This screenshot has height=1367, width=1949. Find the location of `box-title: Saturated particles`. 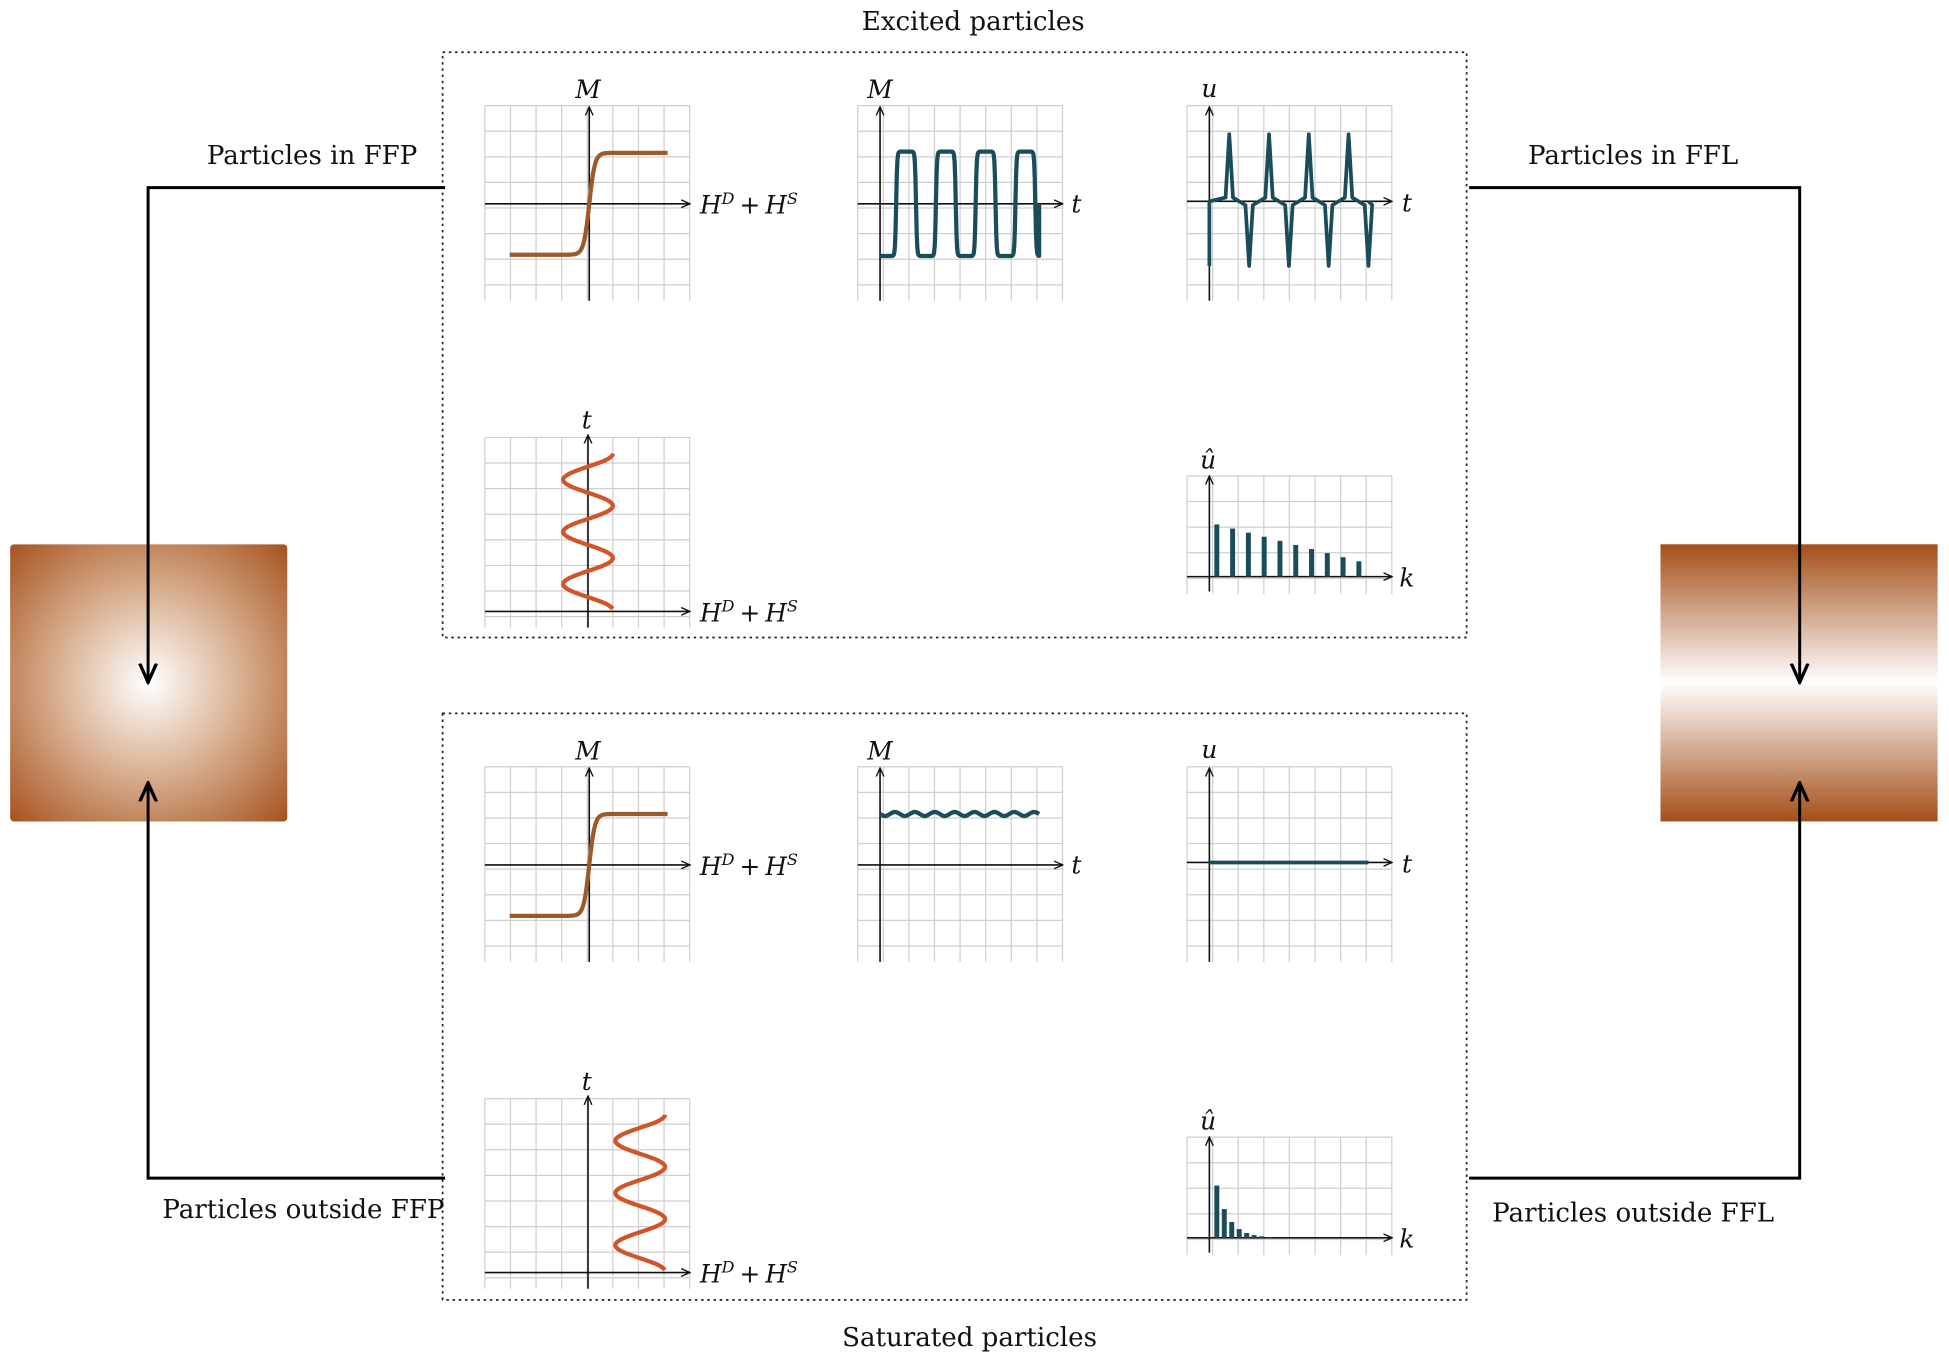

box-title: Saturated particles is located at coordinates (969, 1338).